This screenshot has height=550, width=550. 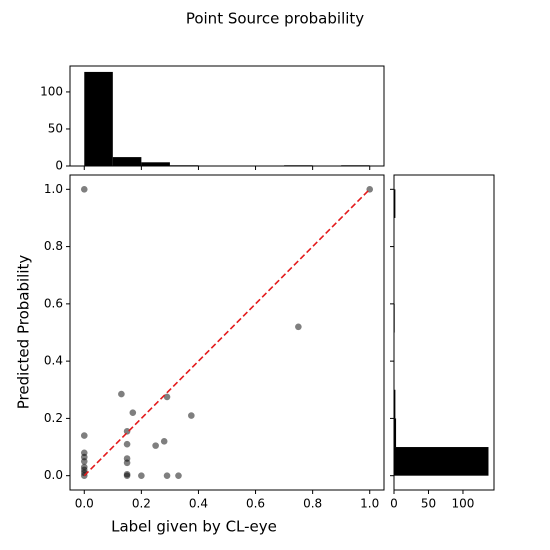 I want to click on y-tick-label: 0.6, so click(x=53, y=303).